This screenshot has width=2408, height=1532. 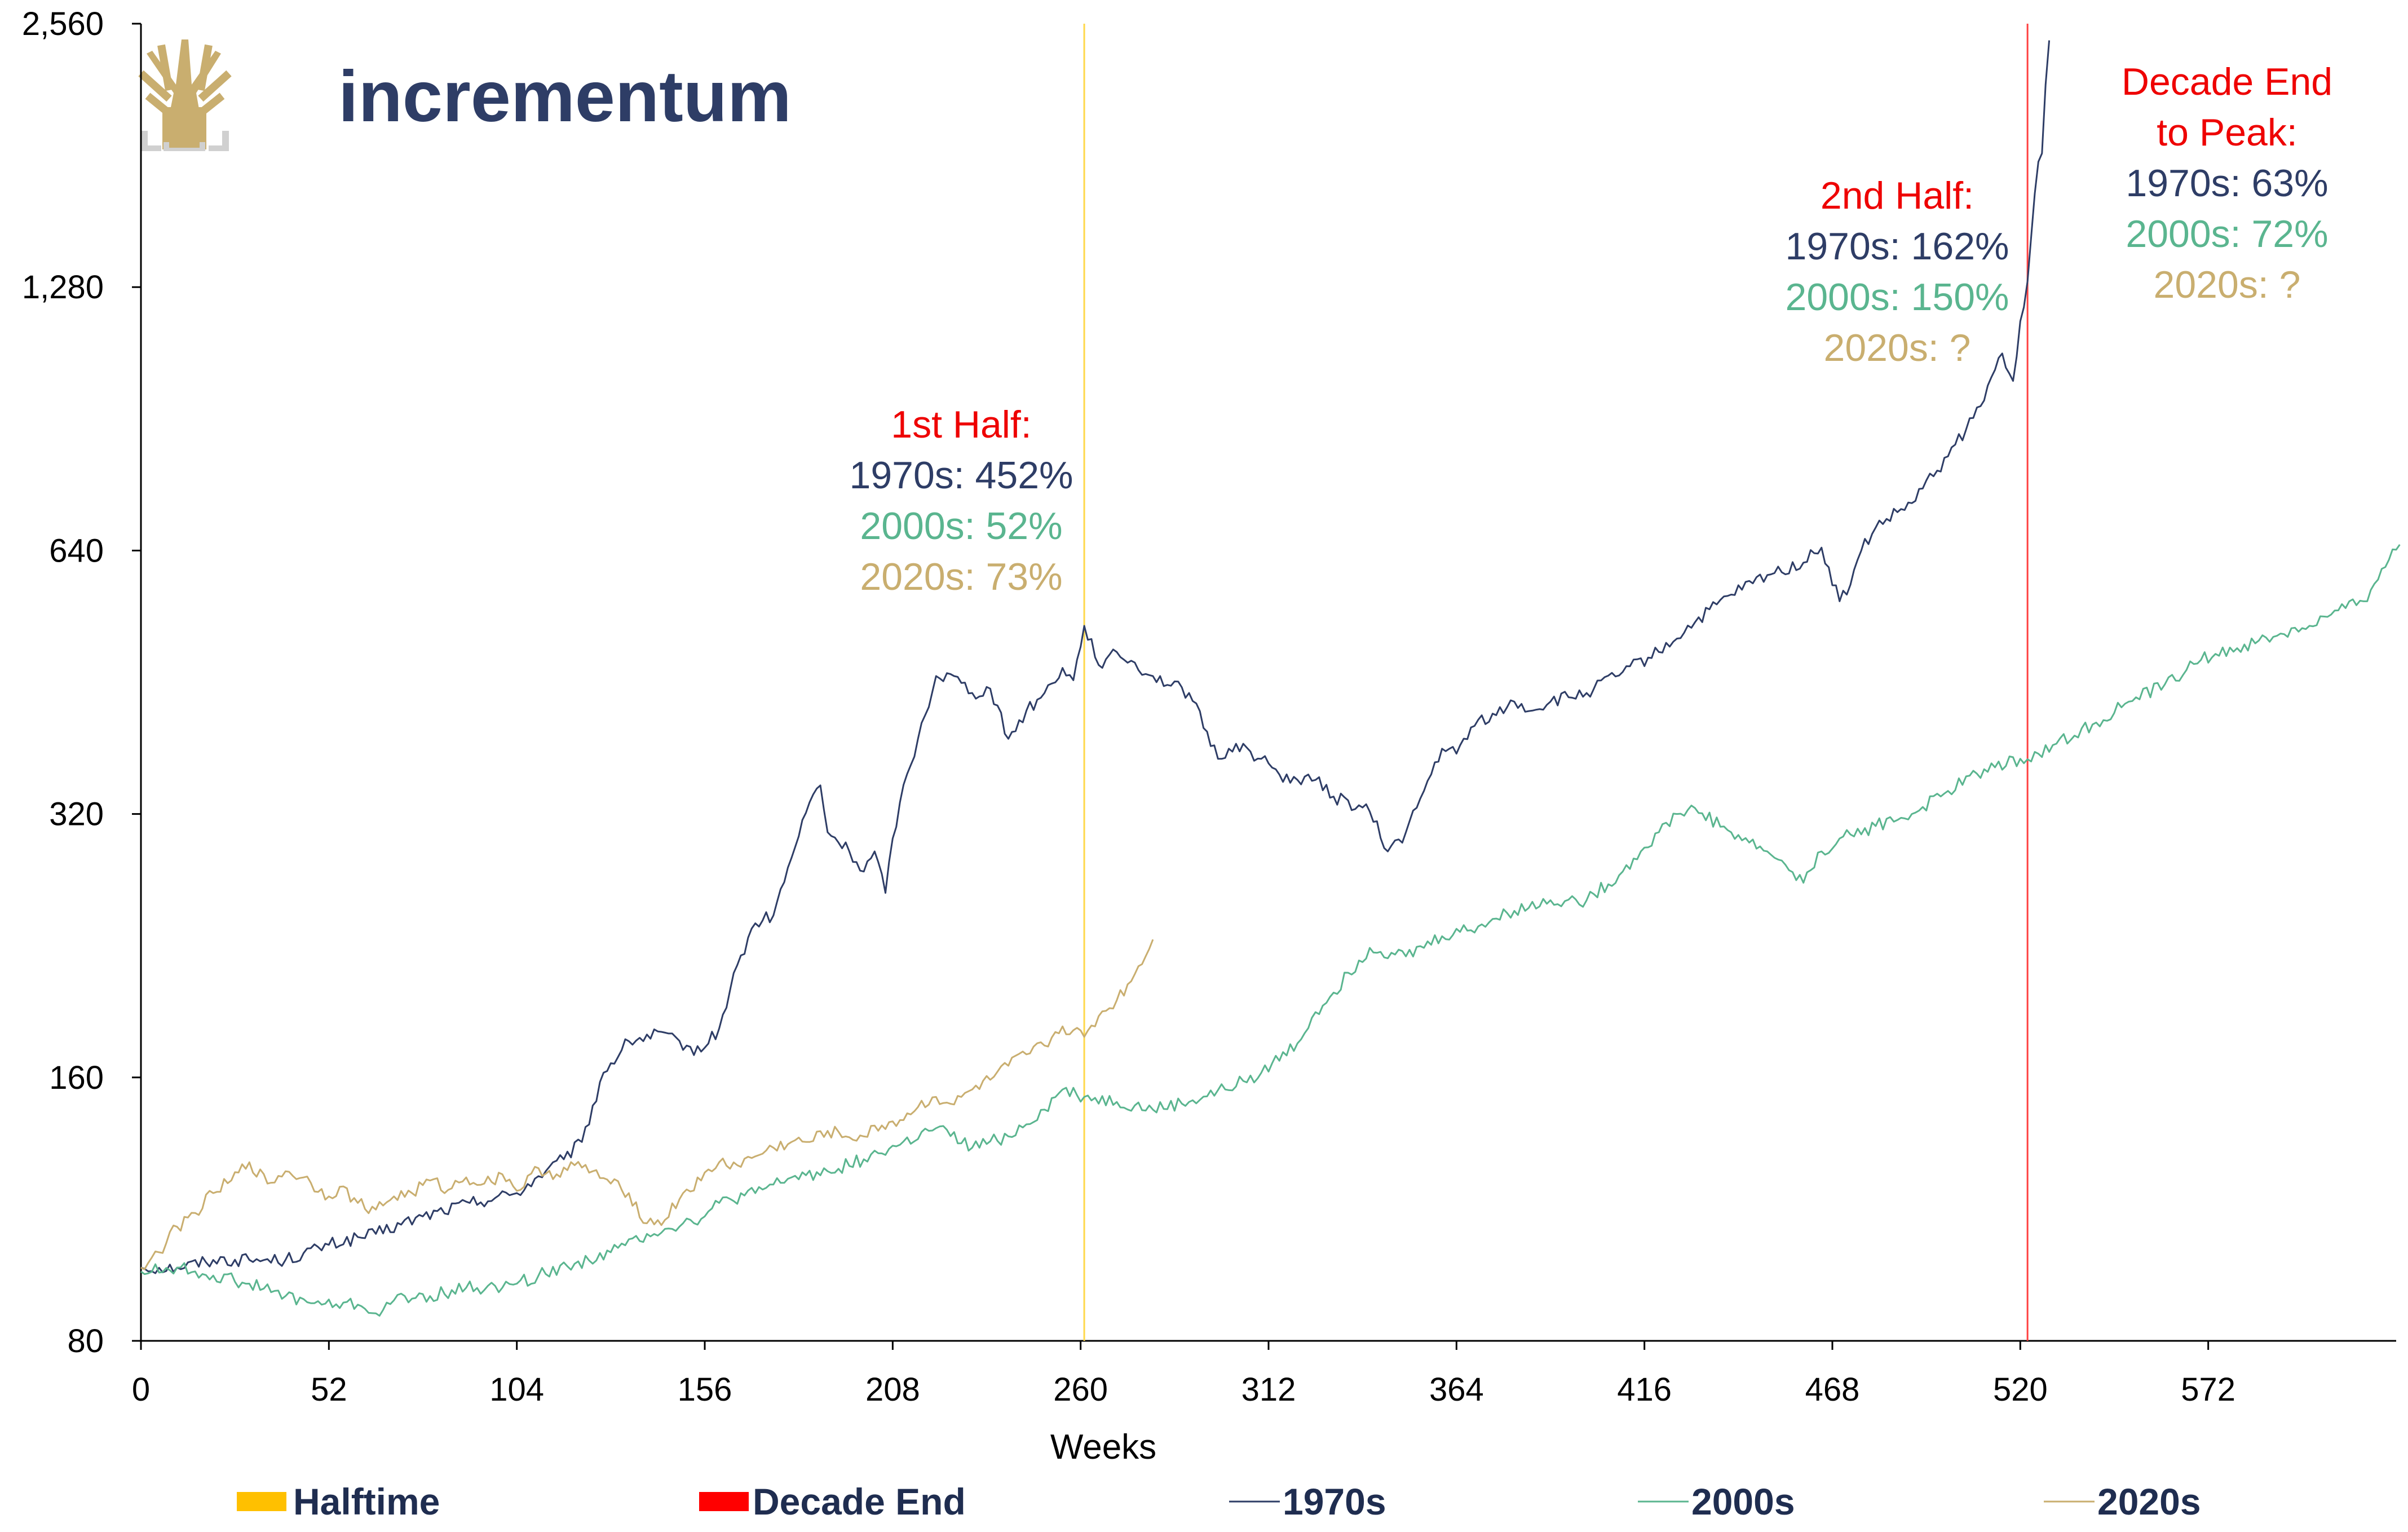 What do you see at coordinates (892, 1389) in the screenshot?
I see `x-tick-label: 208` at bounding box center [892, 1389].